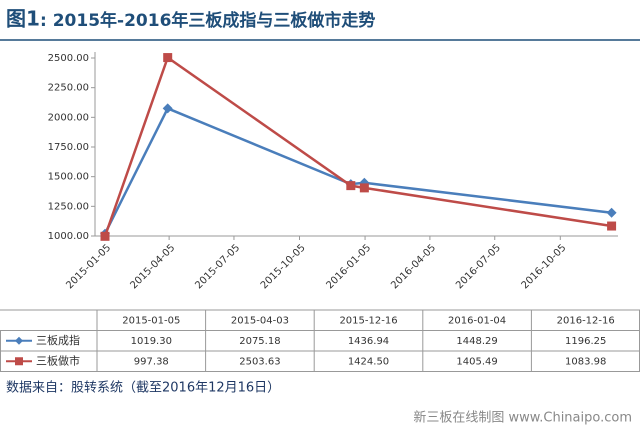  Describe the element at coordinates (68, 206) in the screenshot. I see `y-tick-label: 1250.00` at that location.